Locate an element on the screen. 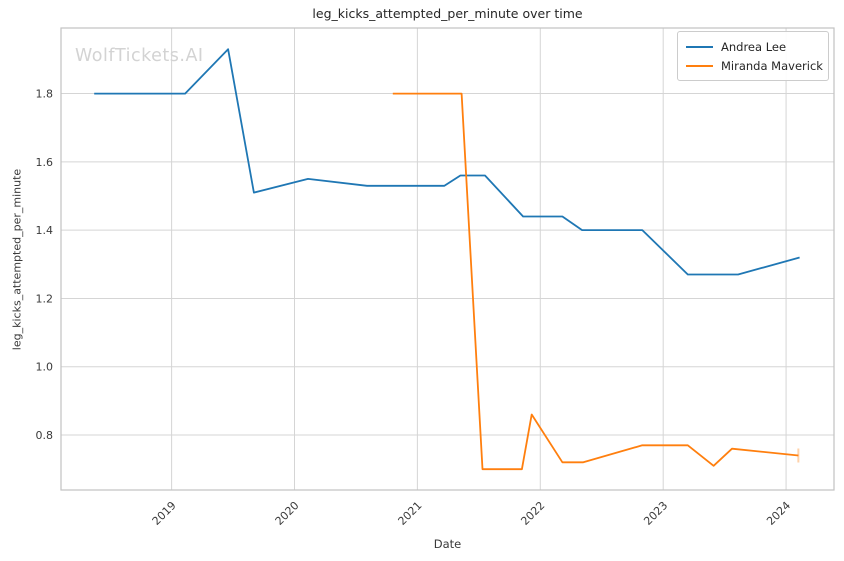 Image resolution: width=844 pixels, height=561 pixels. chart-title: leg_kicks_attempted_per_minute over time is located at coordinates (447, 13).